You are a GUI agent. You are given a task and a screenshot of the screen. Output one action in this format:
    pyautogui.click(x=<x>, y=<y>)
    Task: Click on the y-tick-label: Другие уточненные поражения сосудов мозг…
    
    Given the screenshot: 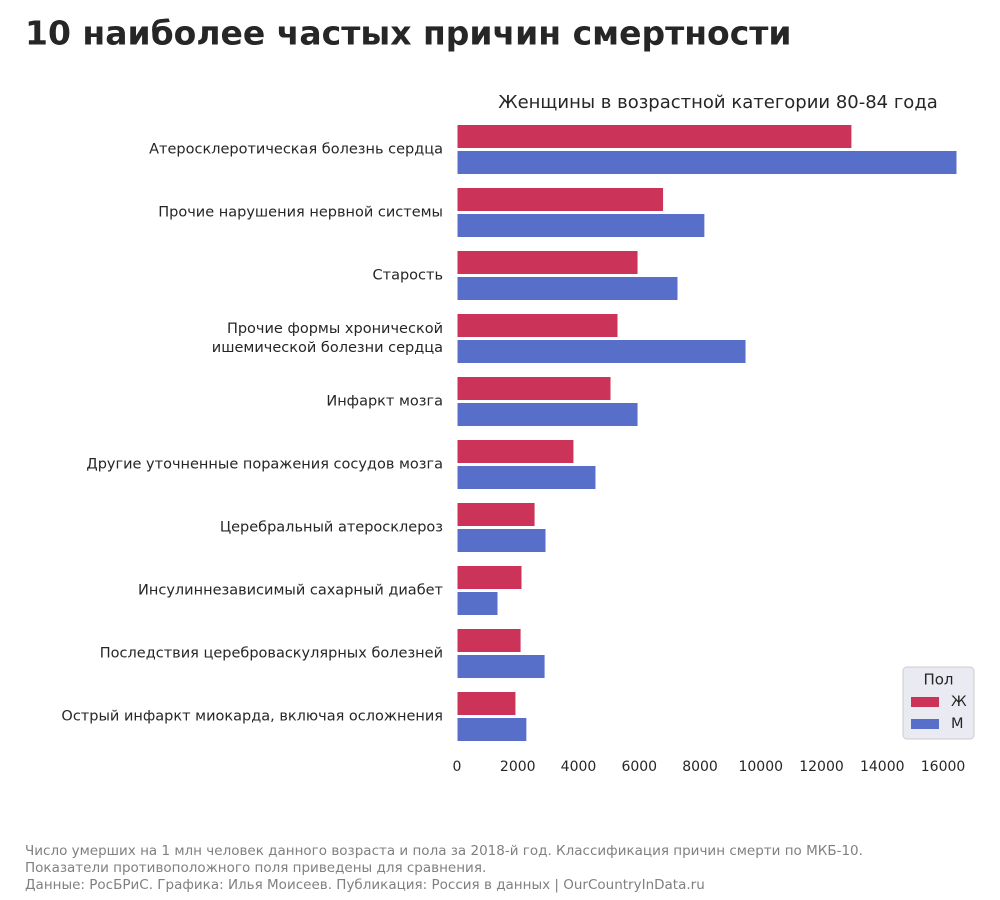 What is the action you would take?
    pyautogui.click(x=264, y=464)
    